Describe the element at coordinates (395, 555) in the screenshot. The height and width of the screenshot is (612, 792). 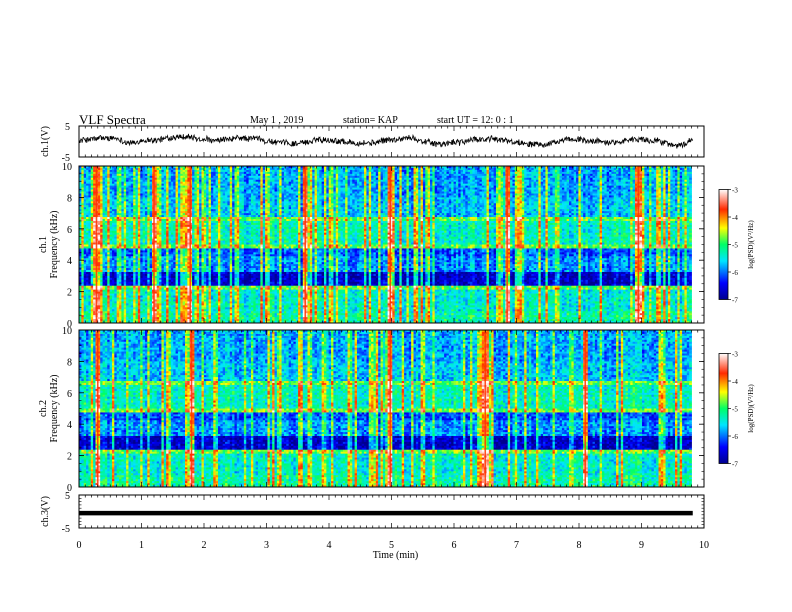
I see `time-xlabel: Time (min)` at that location.